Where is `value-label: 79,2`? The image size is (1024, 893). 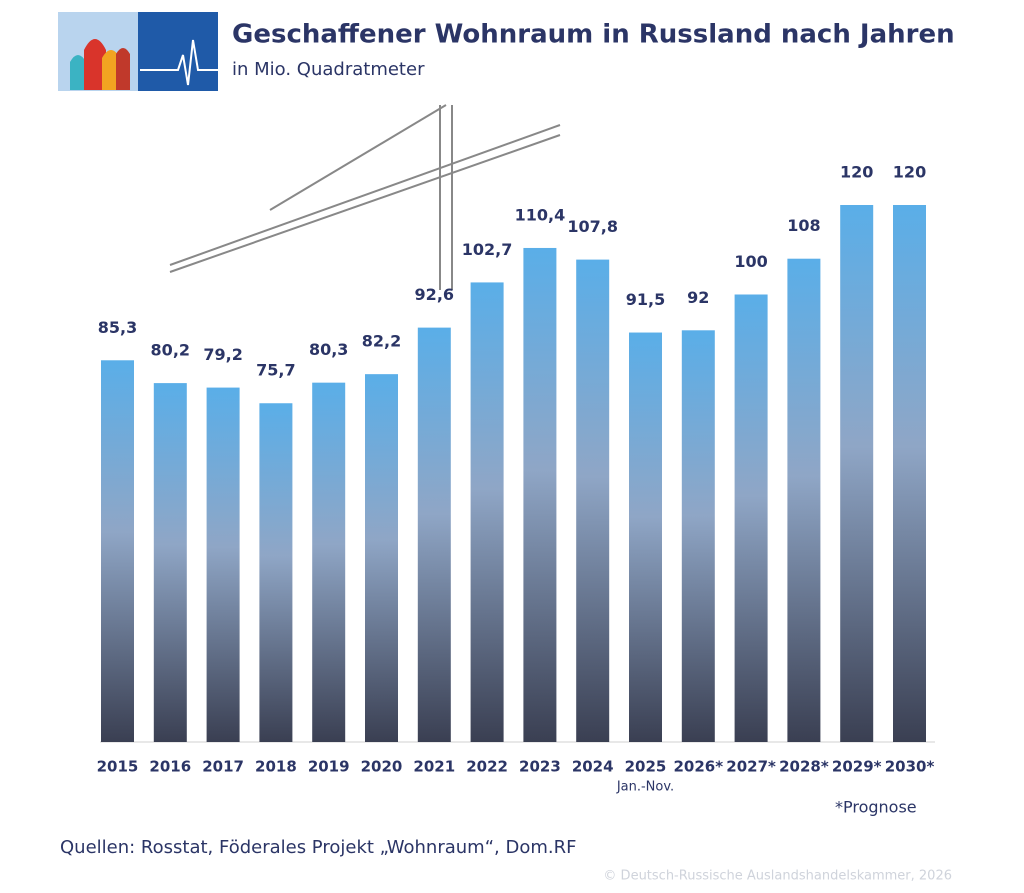 value-label: 79,2 is located at coordinates (222, 354).